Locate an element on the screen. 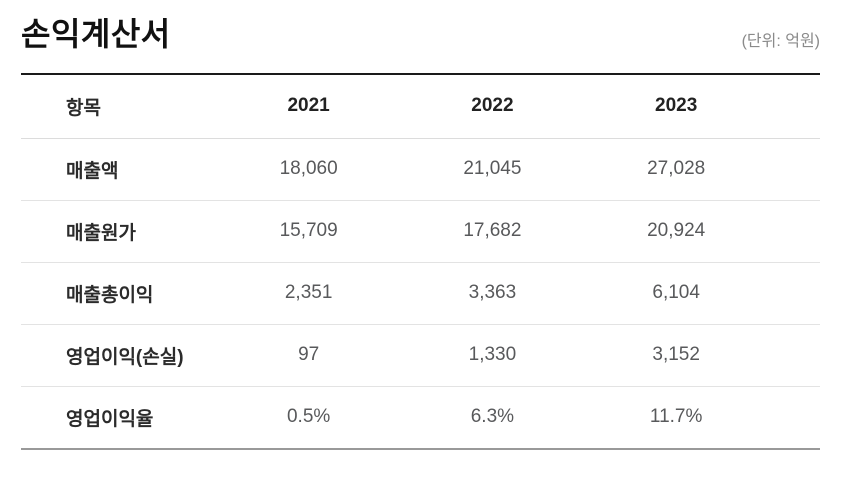  cell-value: 1,330 is located at coordinates (492, 355).